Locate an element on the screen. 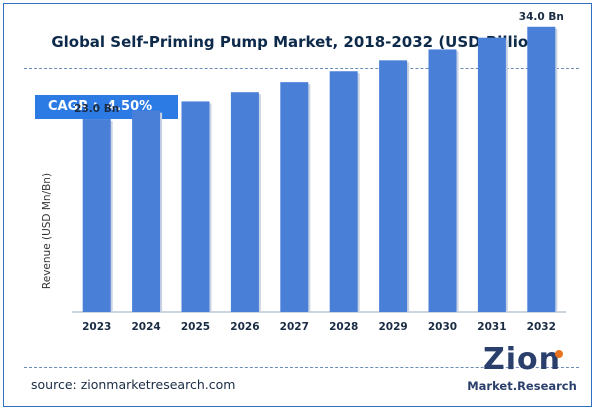  logo-dot-icon is located at coordinates (559, 354).